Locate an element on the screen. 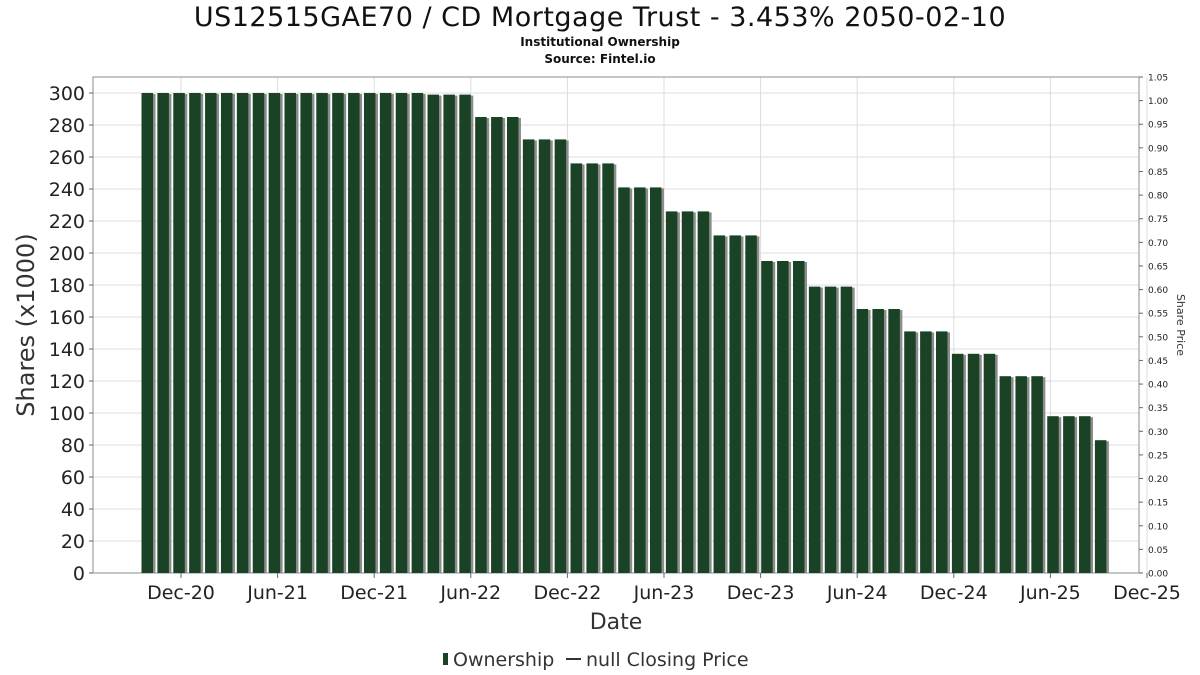 The width and height of the screenshot is (1200, 675). y2-axis-label: Share Price is located at coordinates (1180, 325).